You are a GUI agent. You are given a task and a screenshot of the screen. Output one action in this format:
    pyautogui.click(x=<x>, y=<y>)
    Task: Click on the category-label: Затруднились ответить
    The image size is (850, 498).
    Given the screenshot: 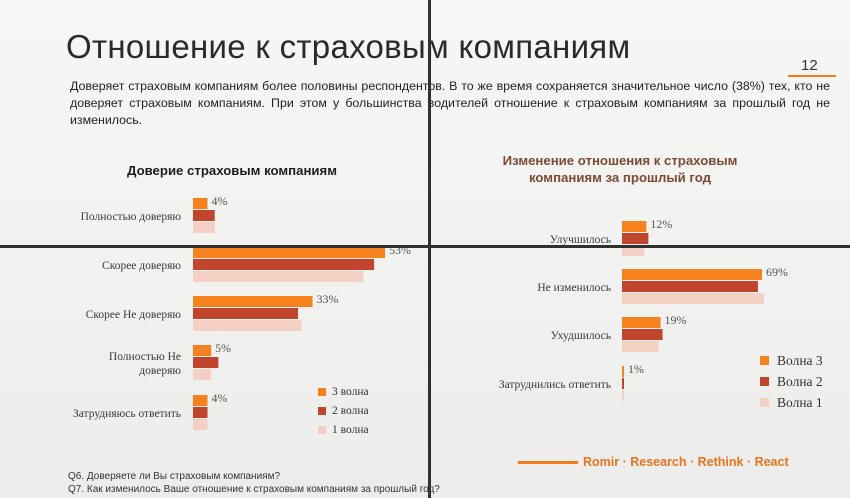 What is the action you would take?
    pyautogui.click(x=555, y=385)
    